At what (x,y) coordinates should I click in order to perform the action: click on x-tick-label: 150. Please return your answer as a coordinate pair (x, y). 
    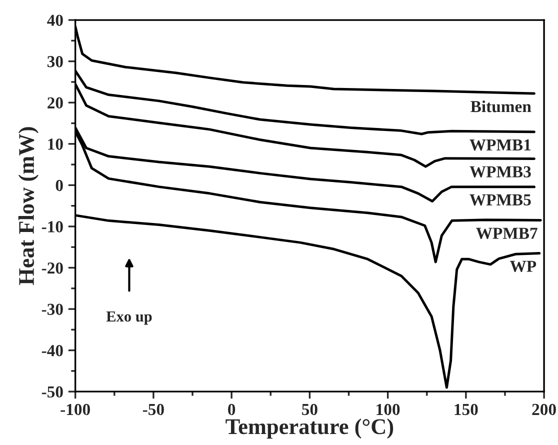
    Looking at the image, I should click on (466, 410).